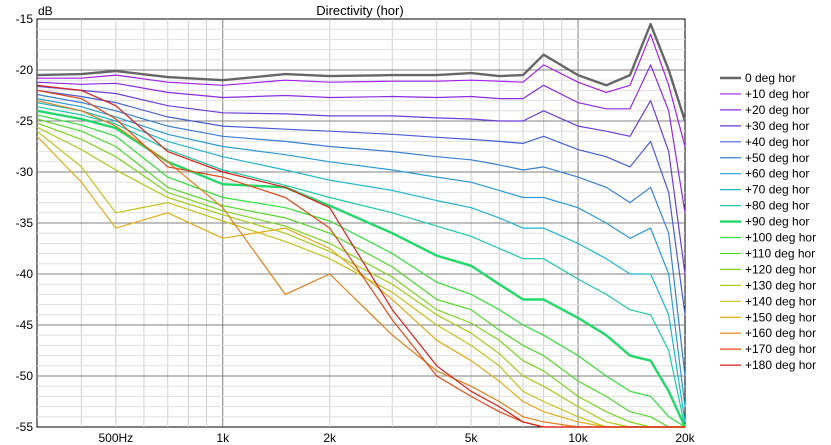  Describe the element at coordinates (25, 325) in the screenshot. I see `y-tick-label-6: -45` at that location.